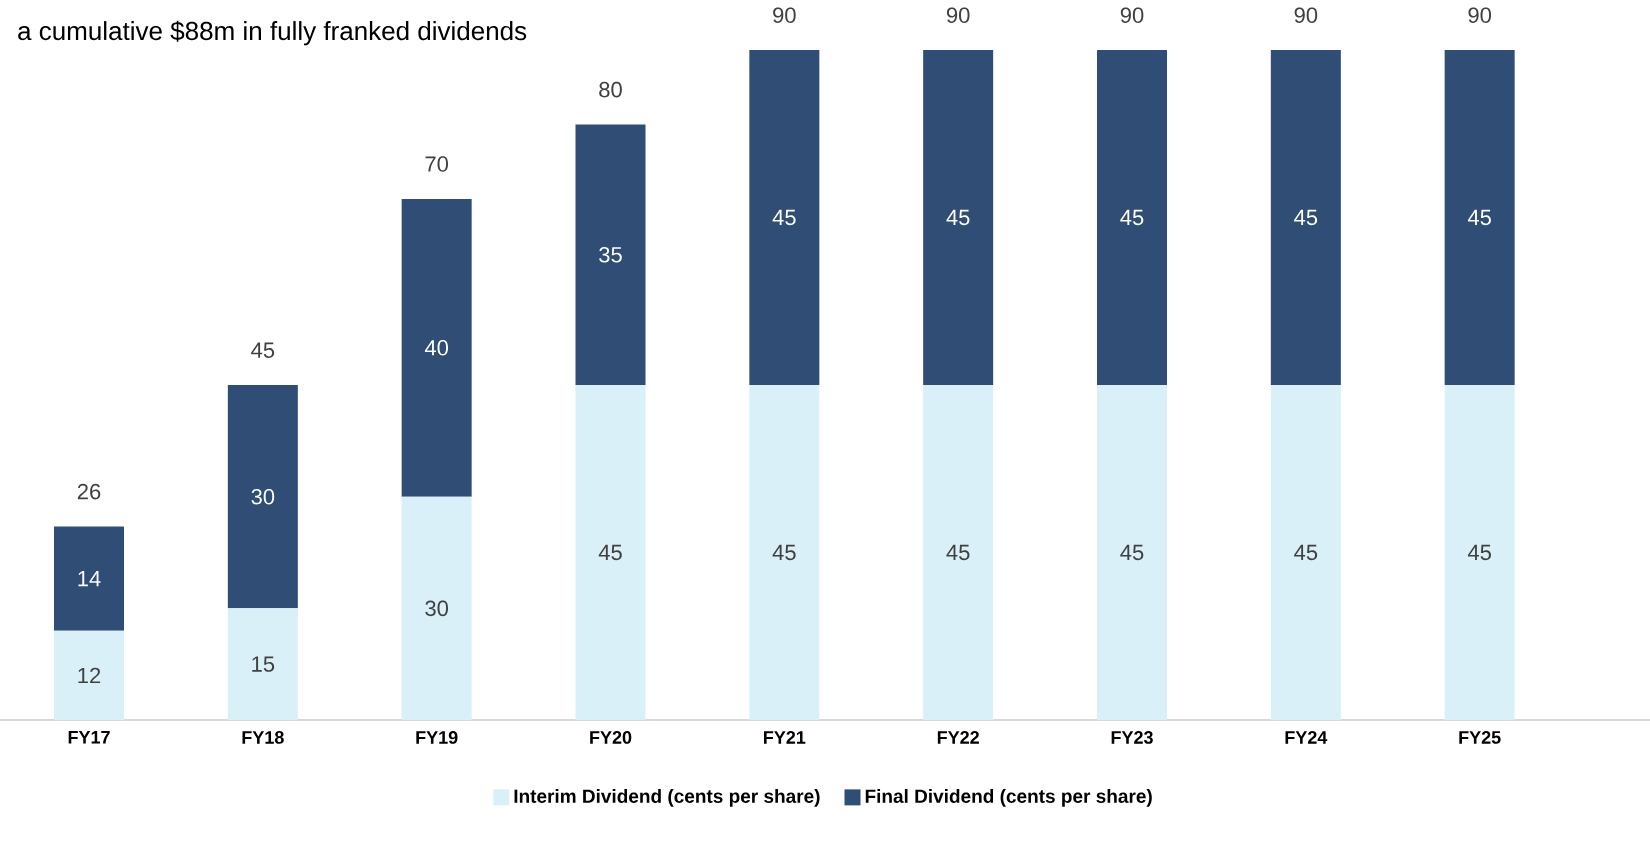  Describe the element at coordinates (1306, 737) in the screenshot. I see `x-tick-label: FY24` at that location.